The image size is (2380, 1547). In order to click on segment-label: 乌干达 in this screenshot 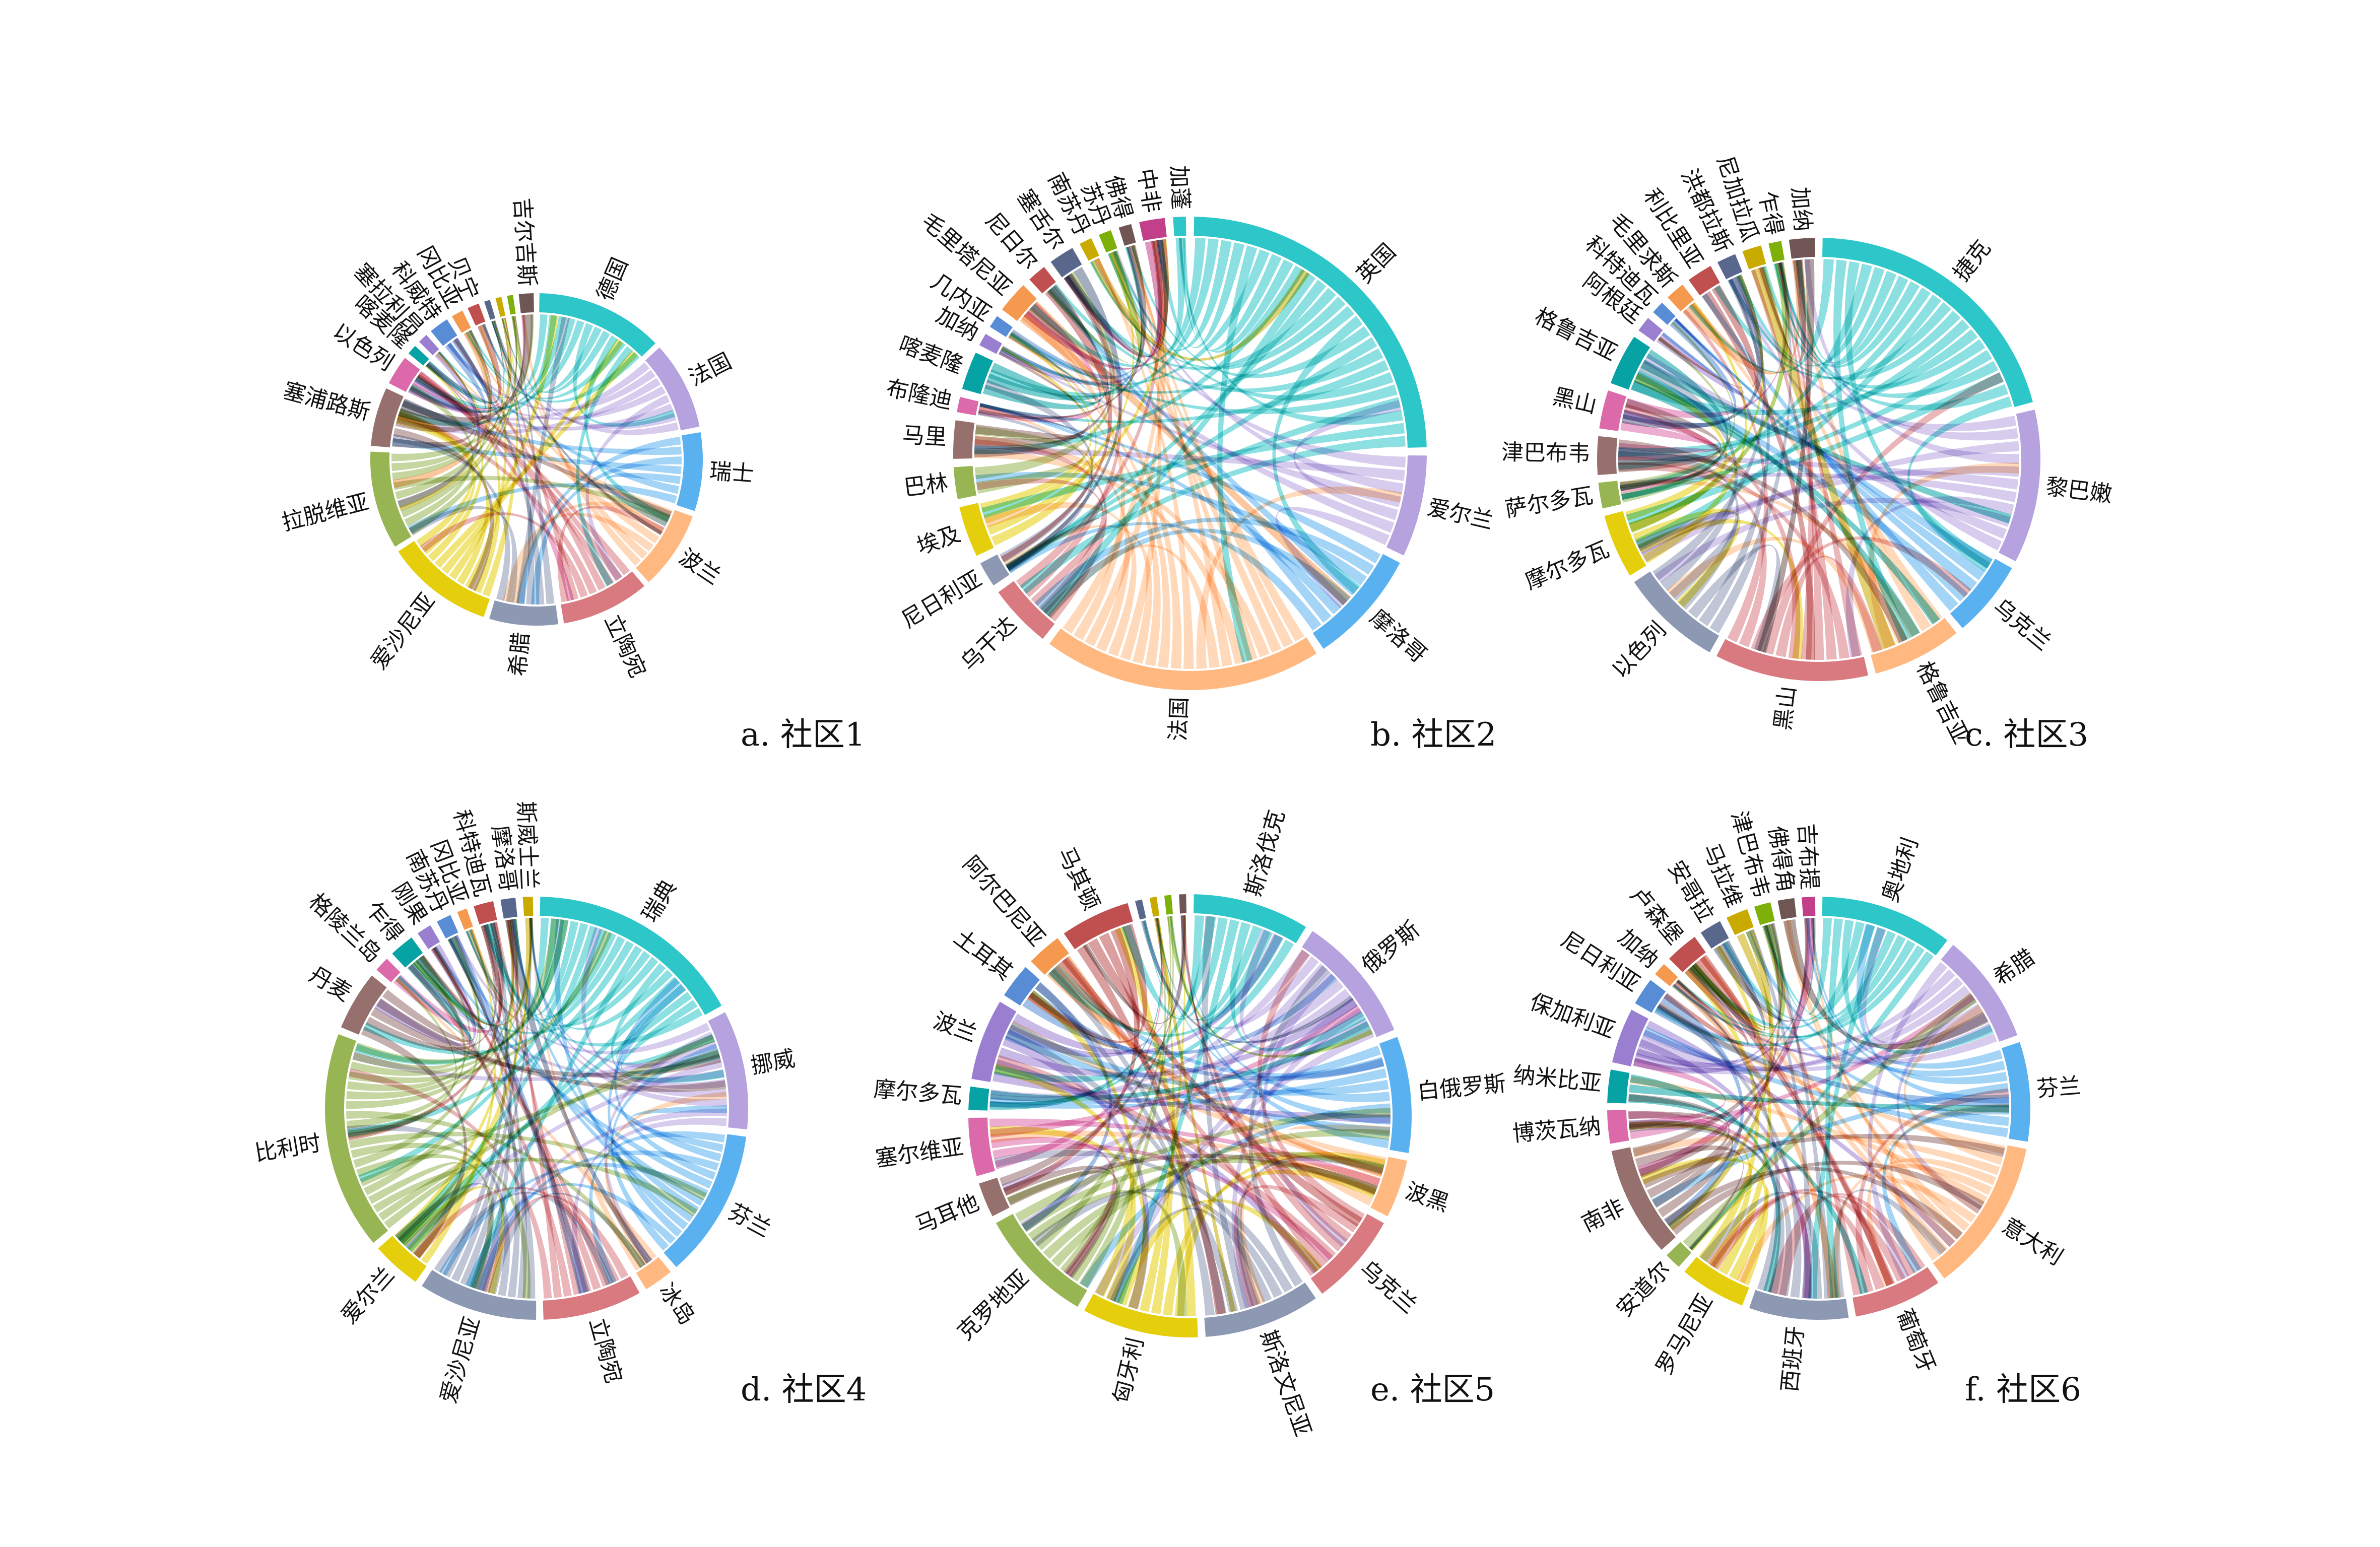, I will do `click(989, 644)`.